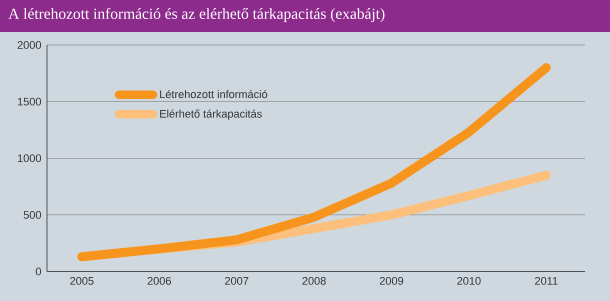  What do you see at coordinates (82, 281) in the screenshot?
I see `x-tick-label: 2005` at bounding box center [82, 281].